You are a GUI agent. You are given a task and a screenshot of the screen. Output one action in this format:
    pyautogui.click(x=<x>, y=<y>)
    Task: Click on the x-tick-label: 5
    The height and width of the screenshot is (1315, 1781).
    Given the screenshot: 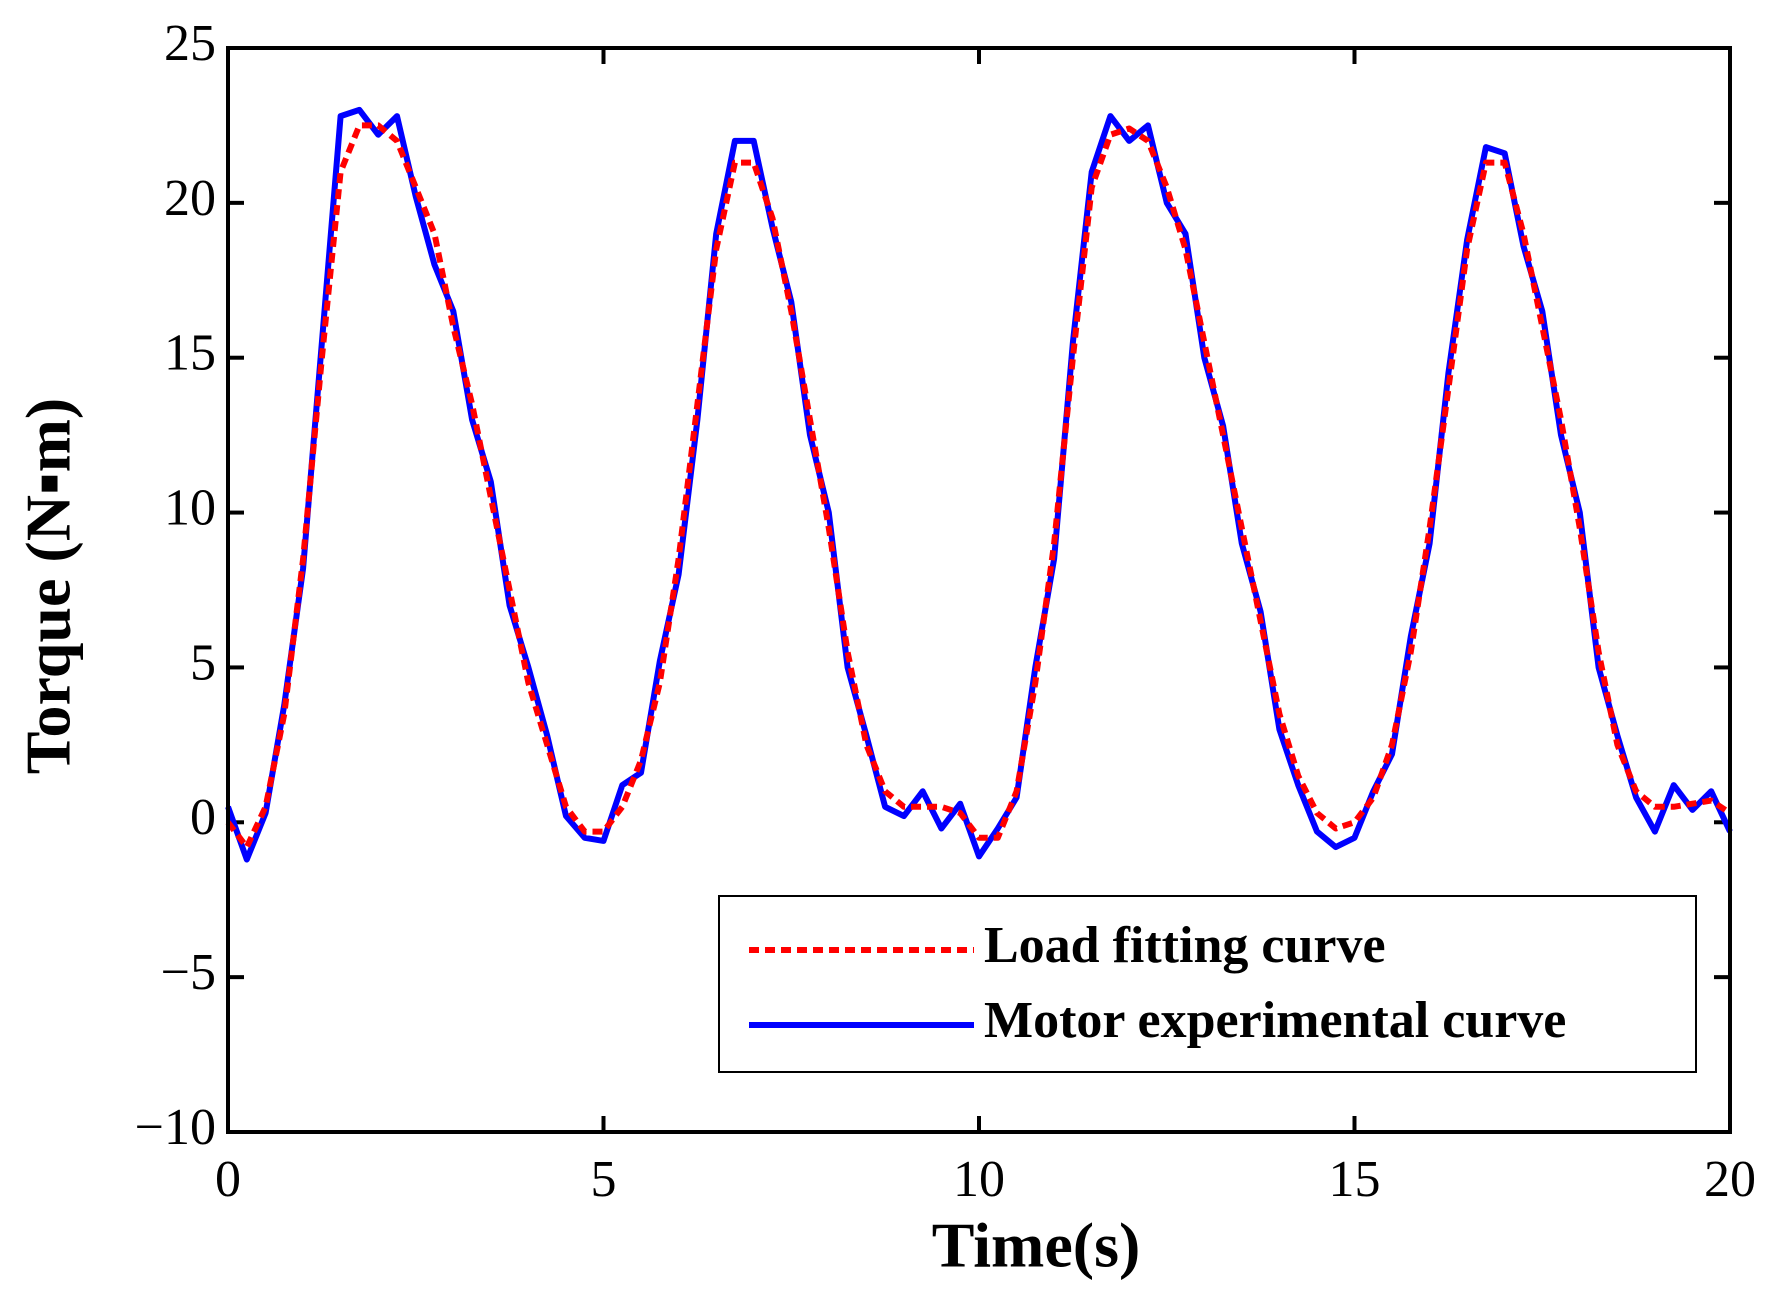 What is the action you would take?
    pyautogui.click(x=604, y=1179)
    